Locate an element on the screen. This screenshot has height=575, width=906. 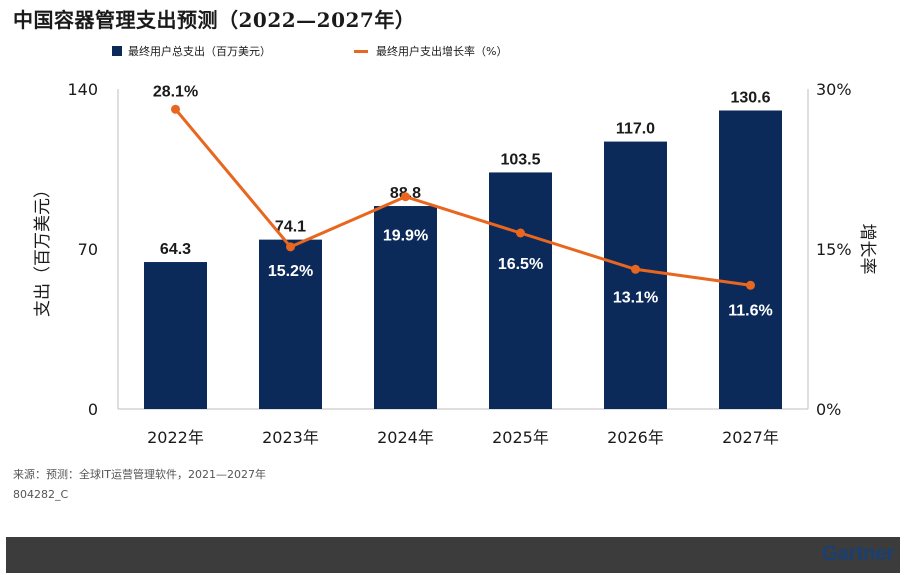
bar-value-label: 74.1 is located at coordinates (290, 227).